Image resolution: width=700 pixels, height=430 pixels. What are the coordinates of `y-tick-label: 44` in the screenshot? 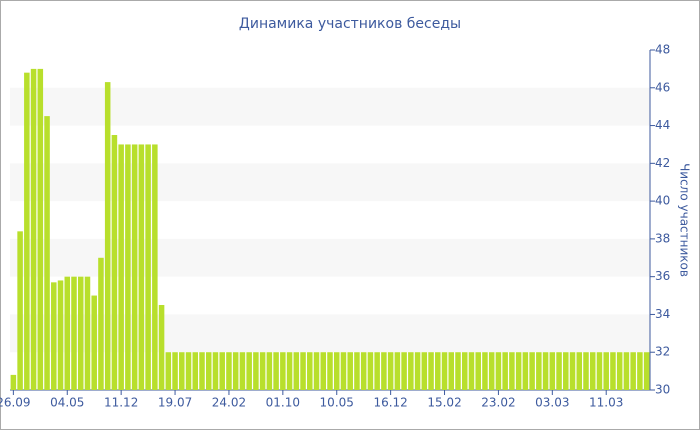 It's located at (662, 125).